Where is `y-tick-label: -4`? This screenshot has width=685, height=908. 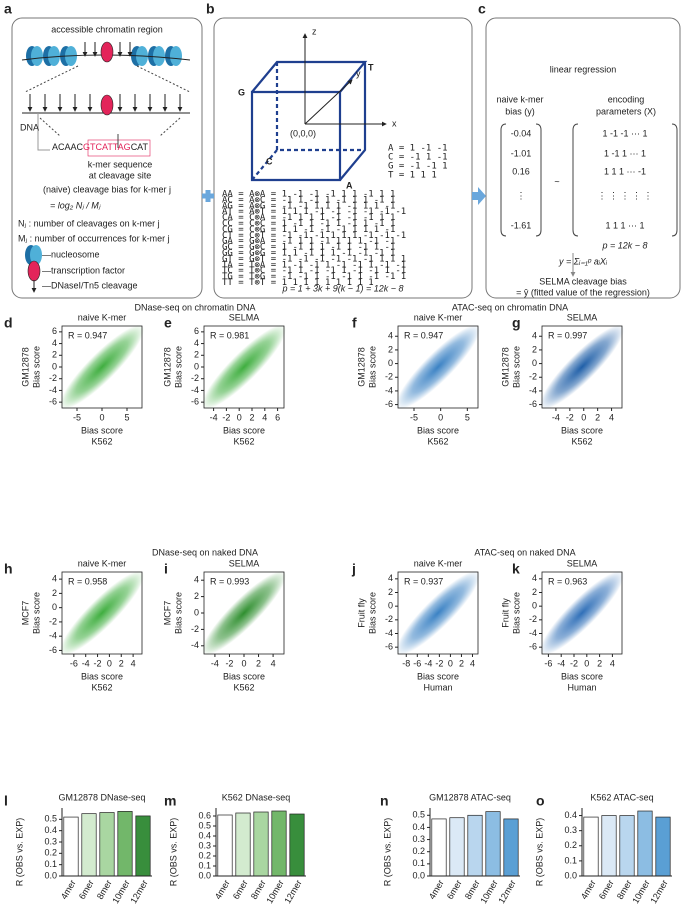
y-tick-label: -4 is located at coordinates (195, 390).